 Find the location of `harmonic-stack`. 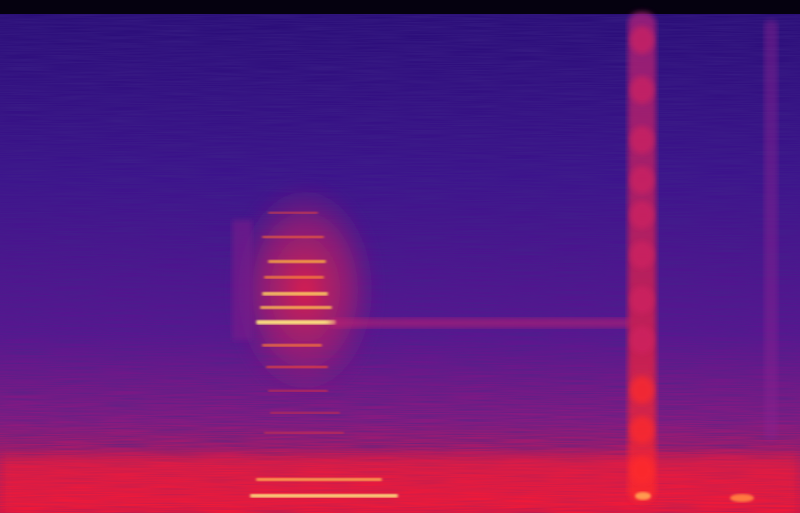

harmonic-stack is located at coordinates (324, 355).